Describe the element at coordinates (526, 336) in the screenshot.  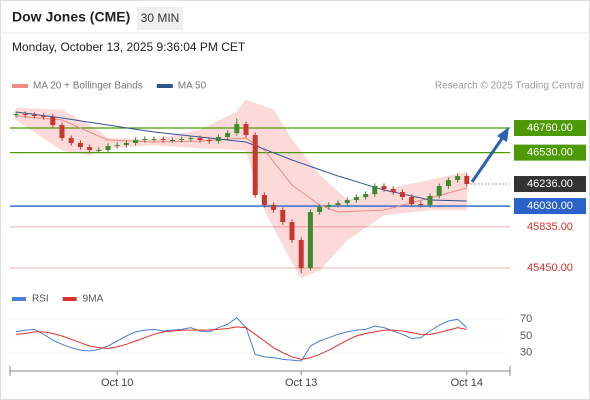
I see `y-tick-label: 50` at that location.